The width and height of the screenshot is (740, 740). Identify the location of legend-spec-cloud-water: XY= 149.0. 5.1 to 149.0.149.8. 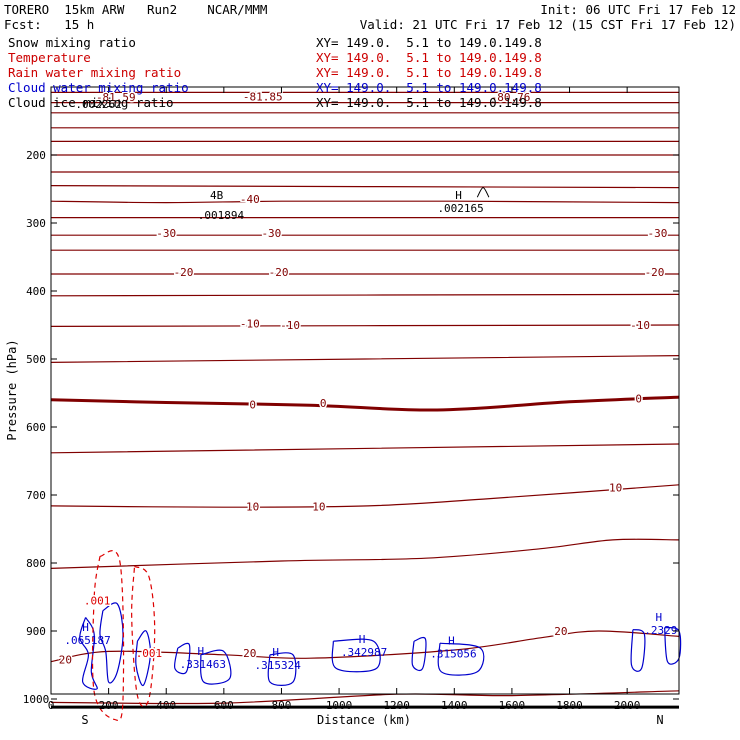
(429, 87).